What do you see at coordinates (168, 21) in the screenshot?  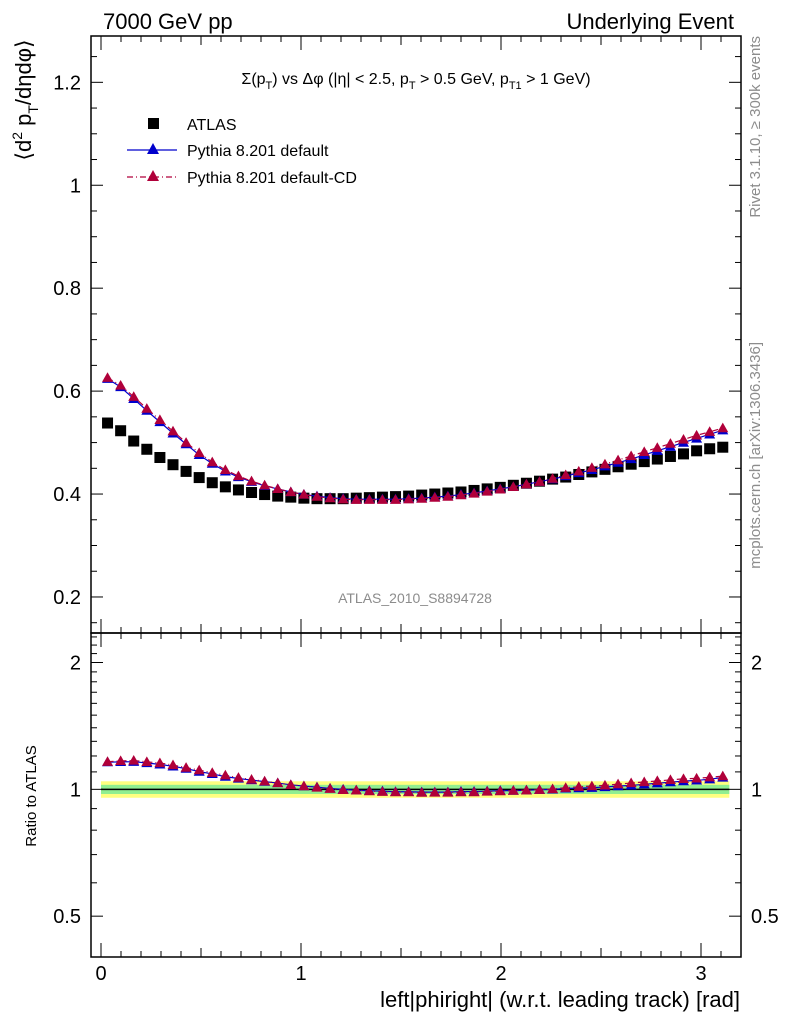 I see `header-left: 7000 GeV pp` at bounding box center [168, 21].